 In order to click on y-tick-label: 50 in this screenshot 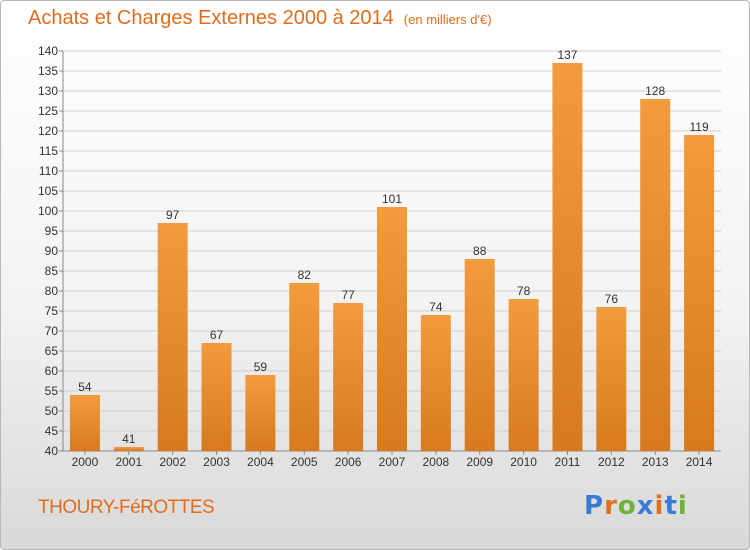, I will do `click(52, 411)`.